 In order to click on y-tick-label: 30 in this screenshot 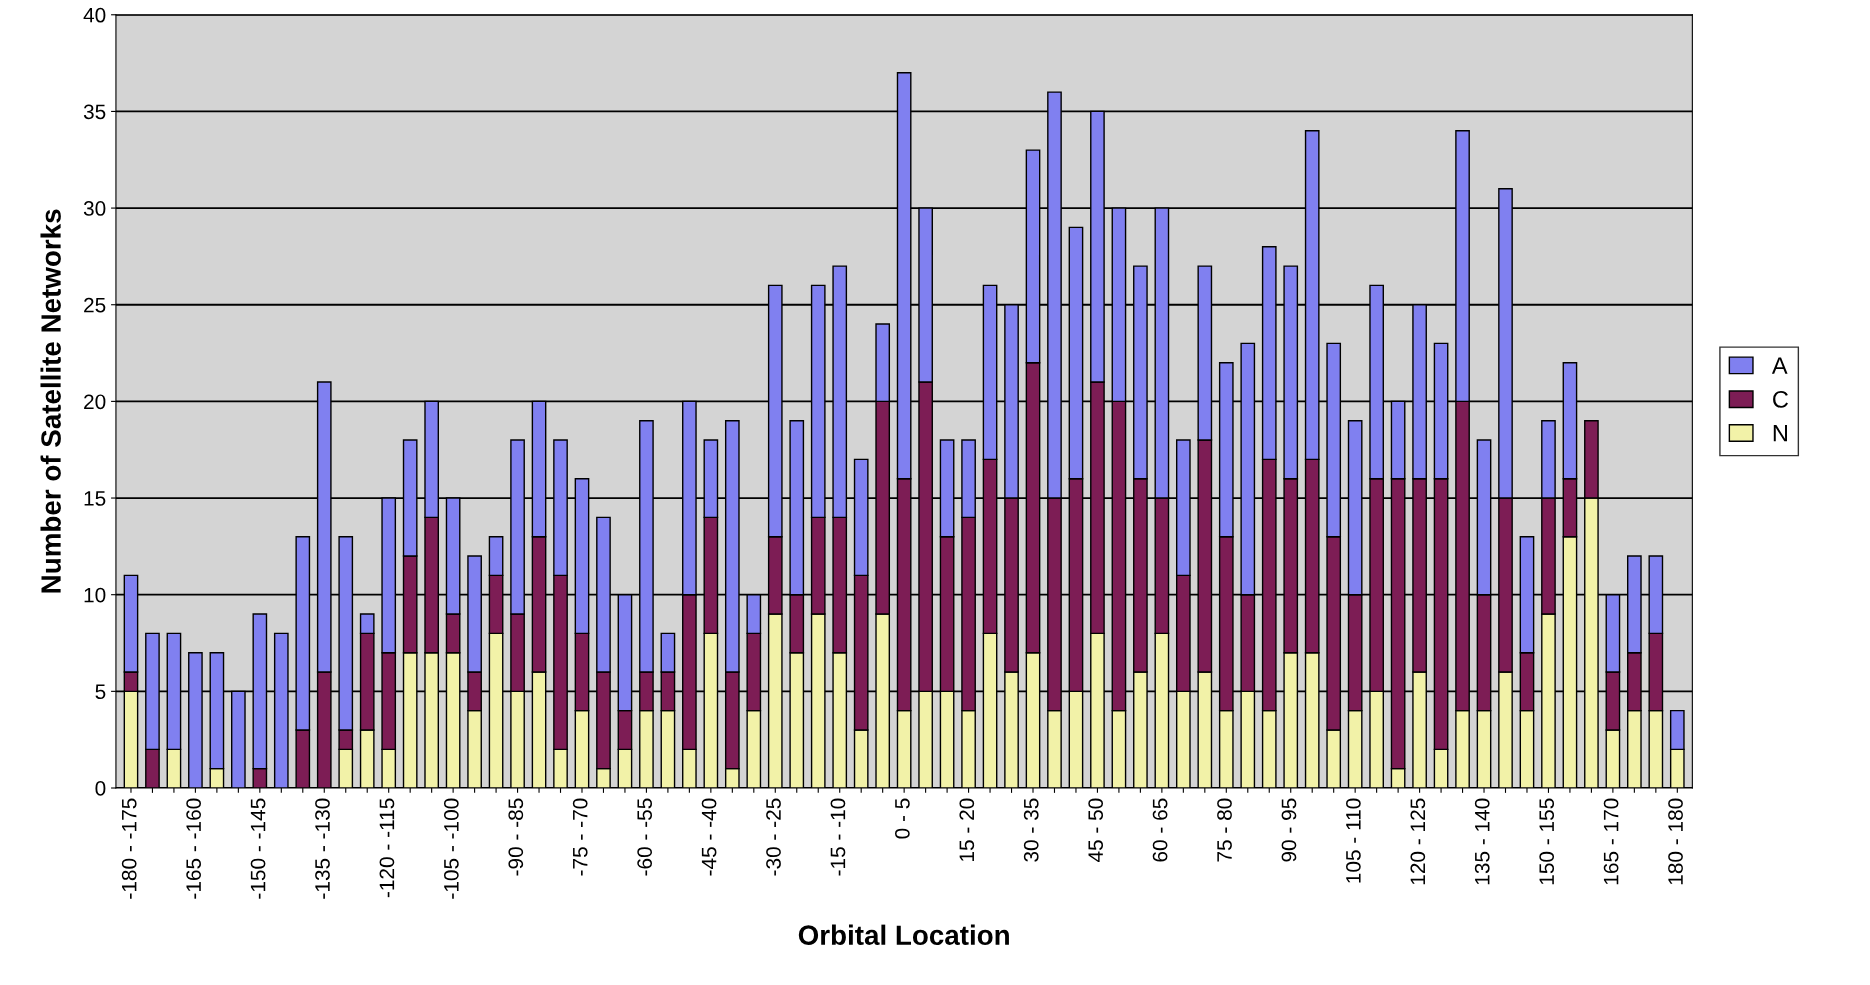, I will do `click(94, 208)`.